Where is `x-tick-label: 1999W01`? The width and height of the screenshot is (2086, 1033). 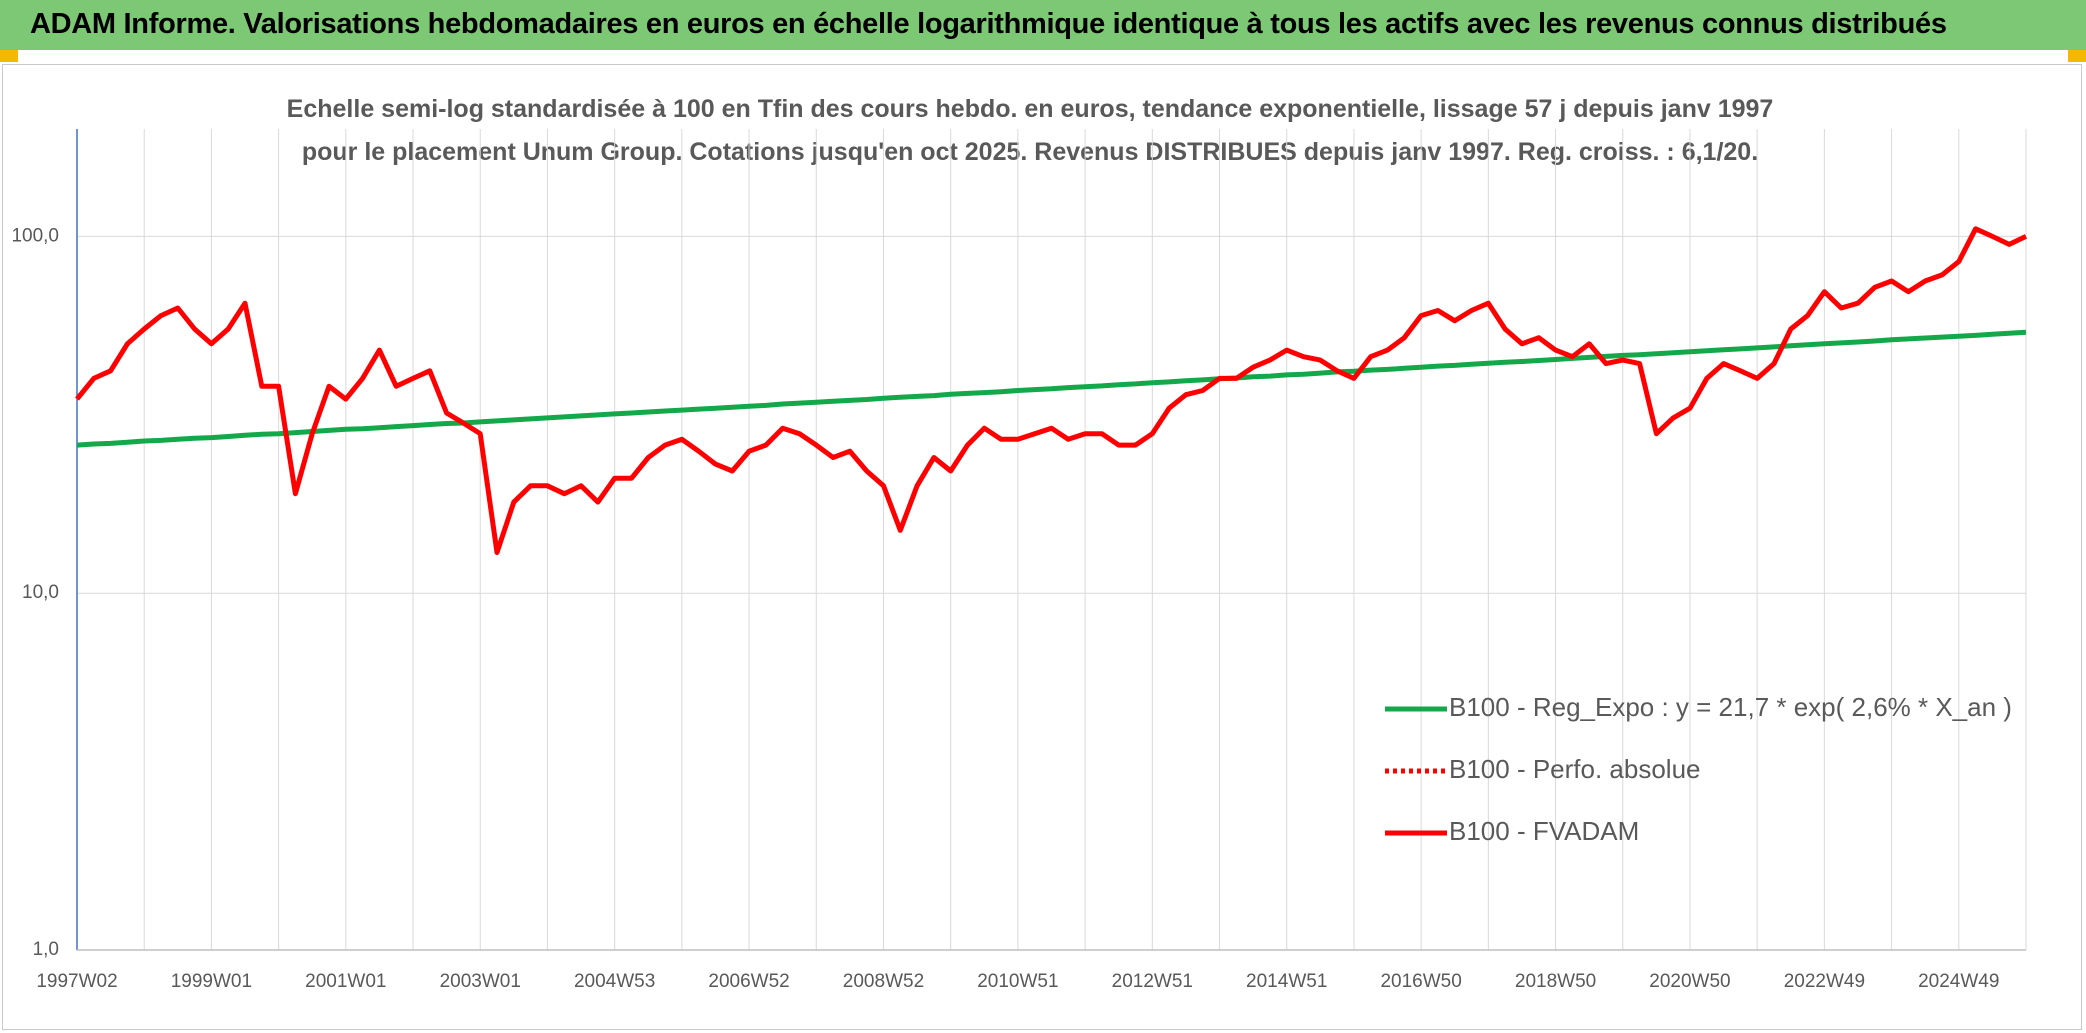
x-tick-label: 1999W01 is located at coordinates (211, 981).